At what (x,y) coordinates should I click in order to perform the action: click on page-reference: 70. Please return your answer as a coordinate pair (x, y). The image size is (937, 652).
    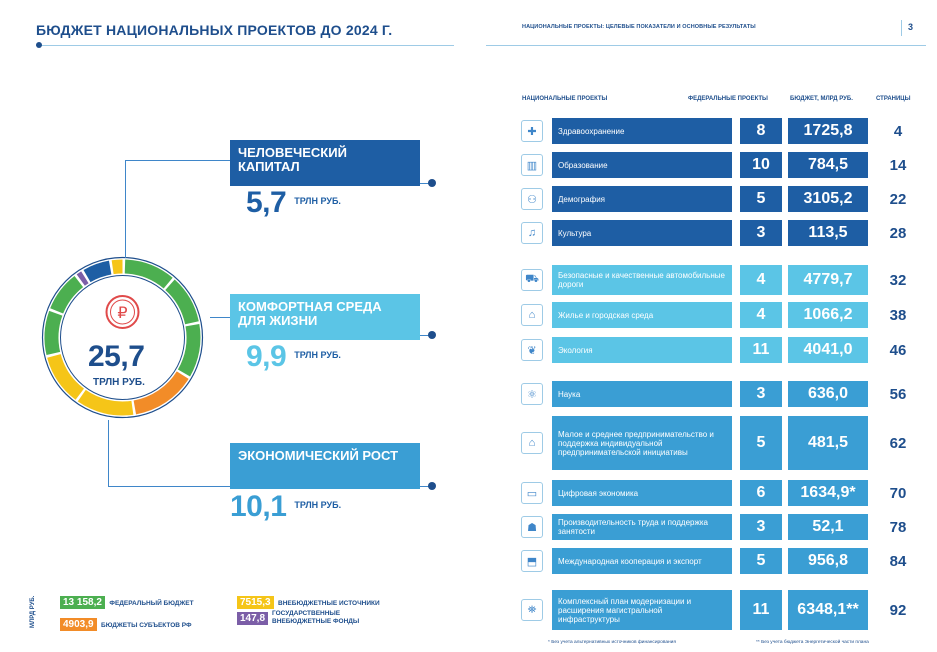
    Looking at the image, I should click on (898, 493).